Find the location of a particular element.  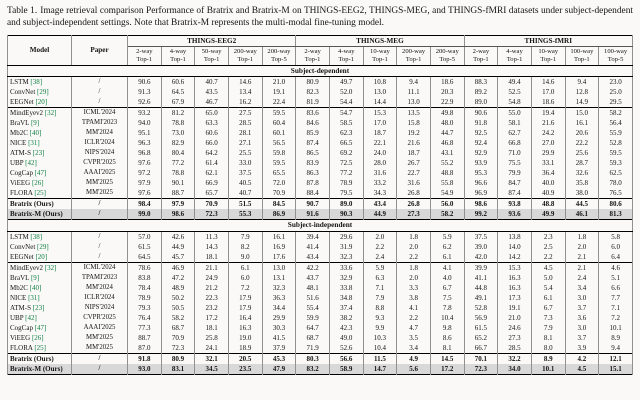

model-cell: FLORA [25] is located at coordinates (39, 347).